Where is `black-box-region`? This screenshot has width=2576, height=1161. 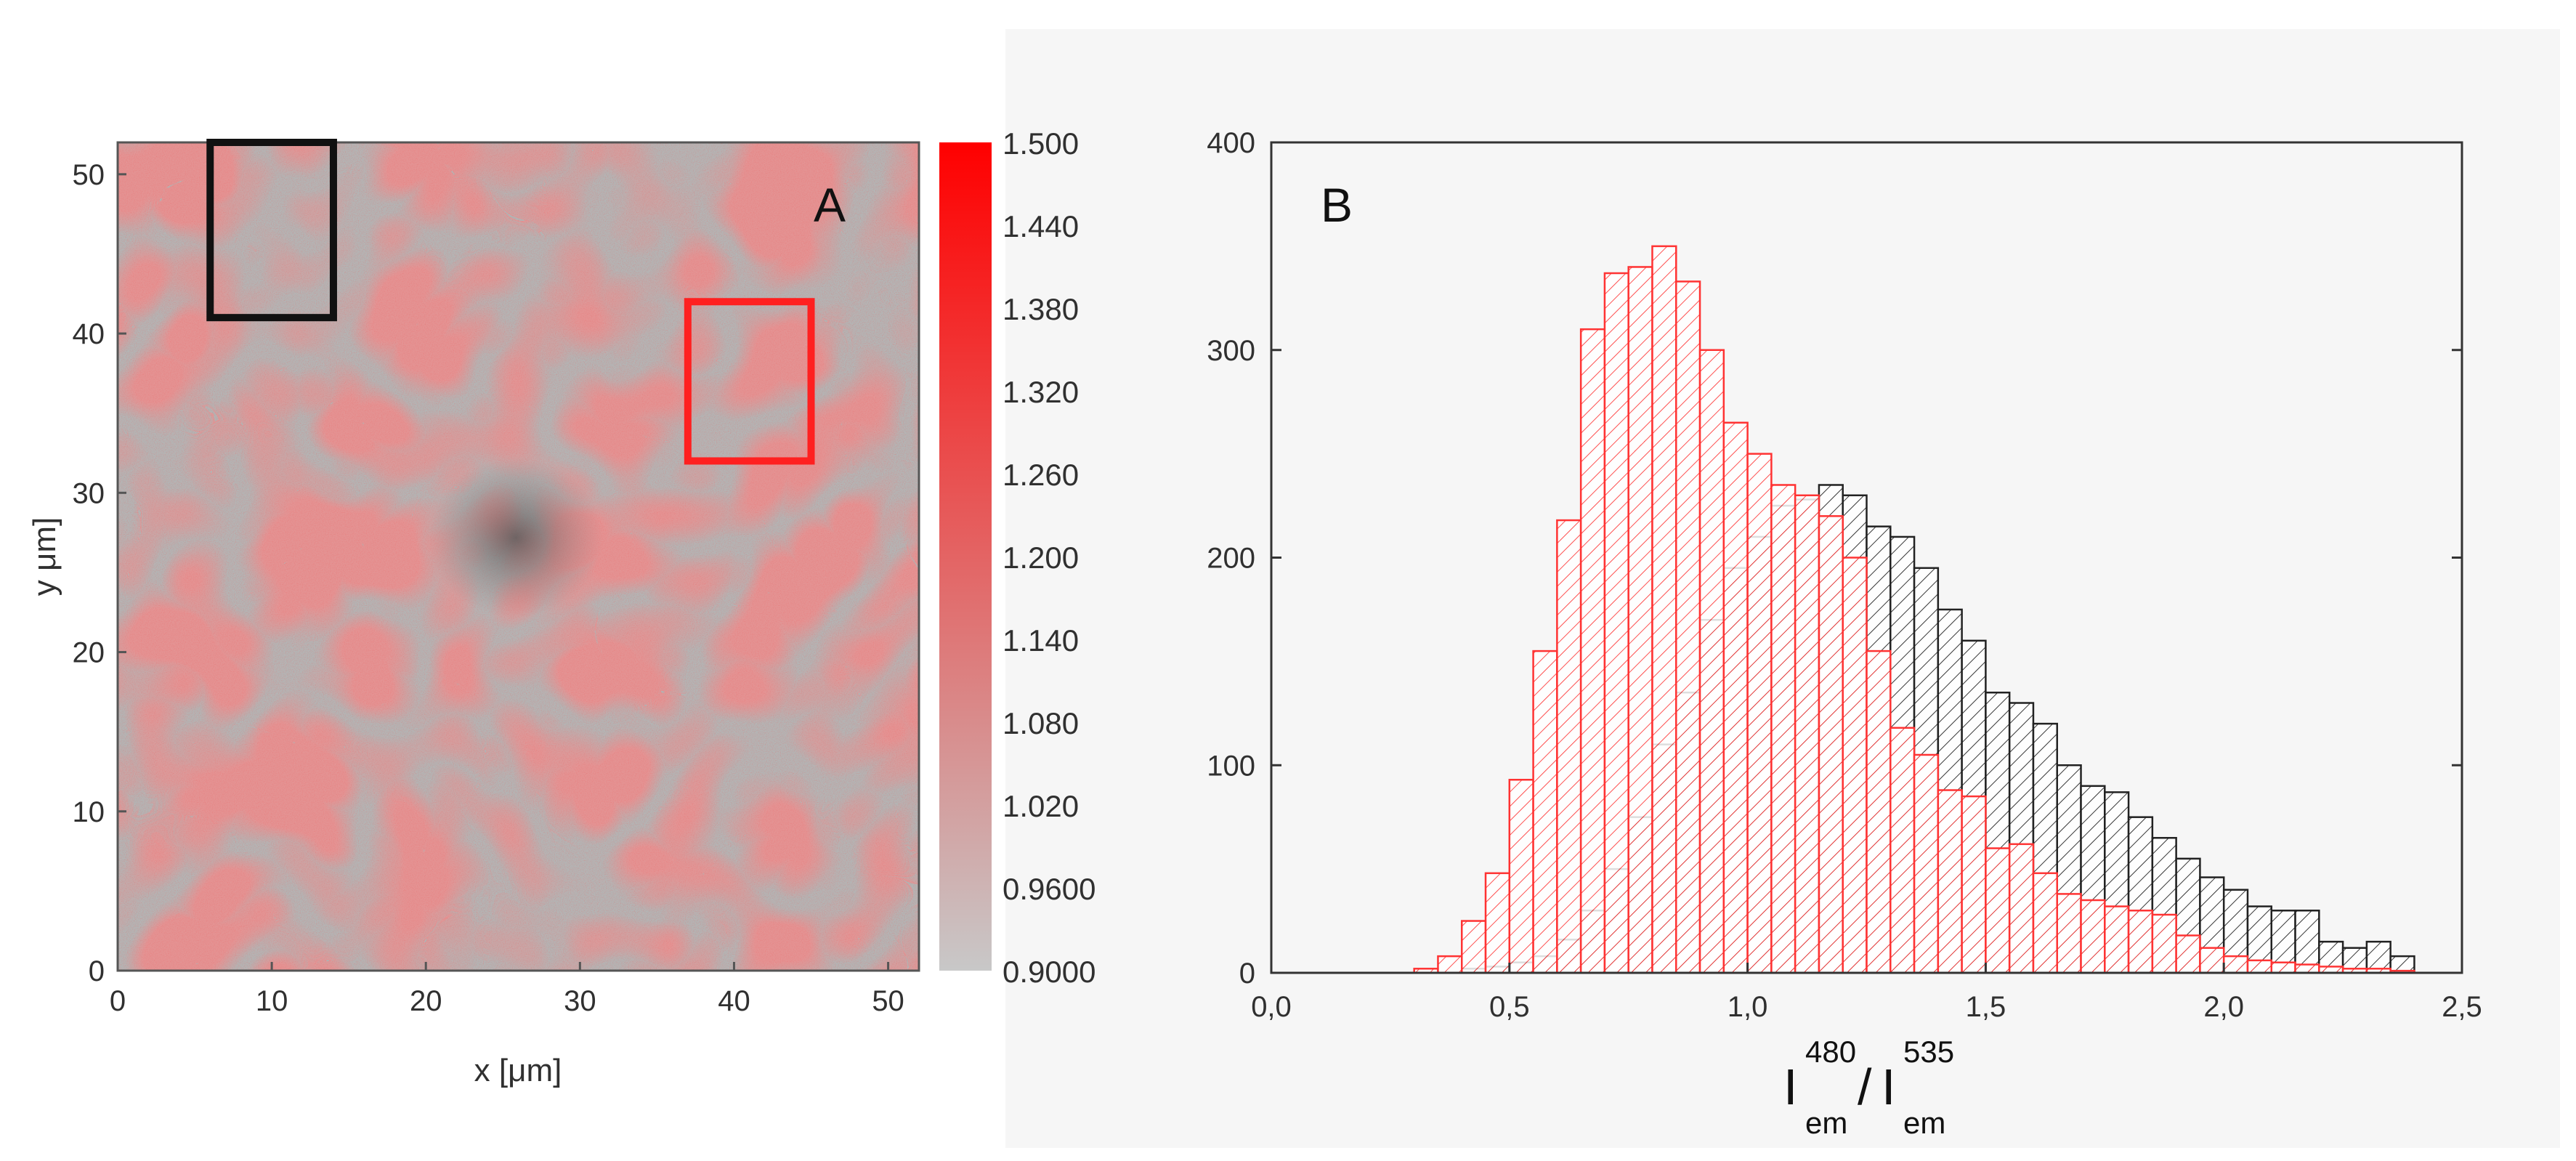 black-box-region is located at coordinates (271, 231).